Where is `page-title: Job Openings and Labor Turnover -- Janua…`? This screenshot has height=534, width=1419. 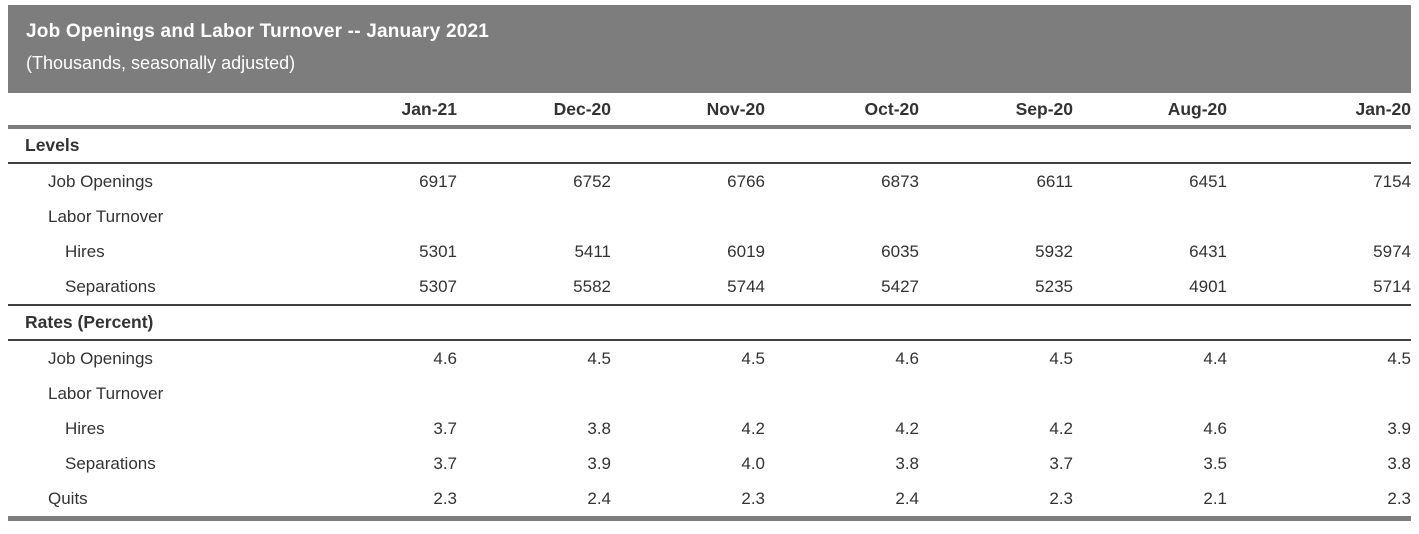 page-title: Job Openings and Labor Turnover -- Janua… is located at coordinates (258, 31).